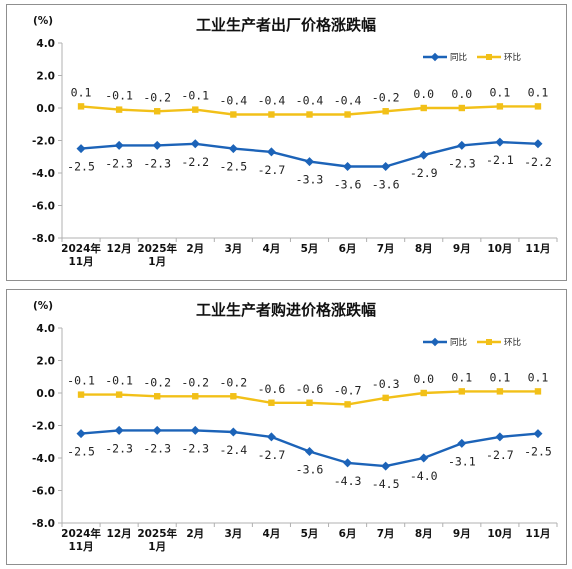 This screenshot has width=572, height=569. Describe the element at coordinates (348, 101) in the screenshot. I see `mom-data-label: -0.4` at that location.